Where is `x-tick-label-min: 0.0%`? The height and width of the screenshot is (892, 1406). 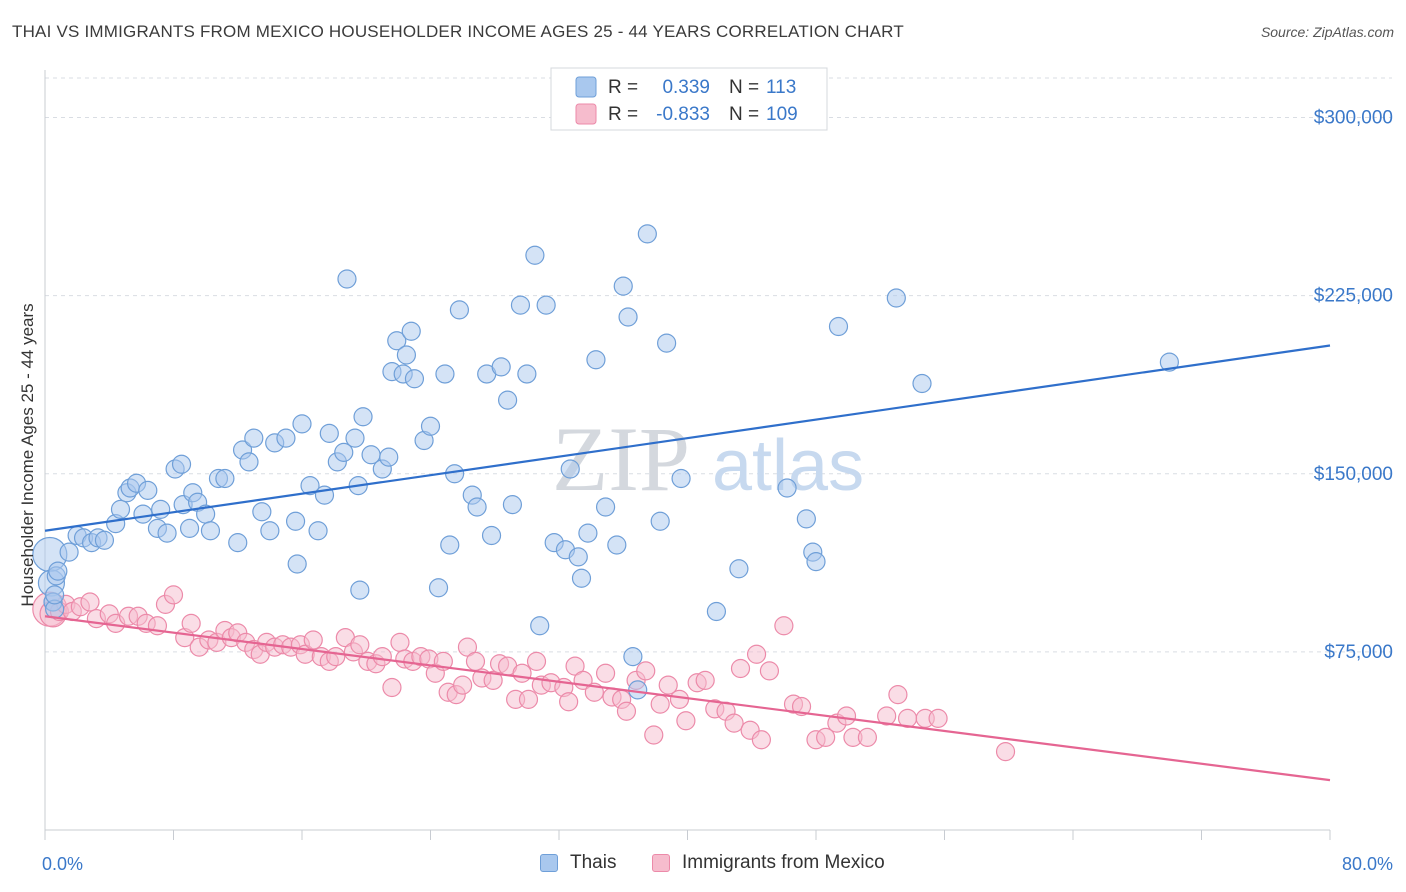
x-tick-label-min: 0.0% is located at coordinates (62, 864).